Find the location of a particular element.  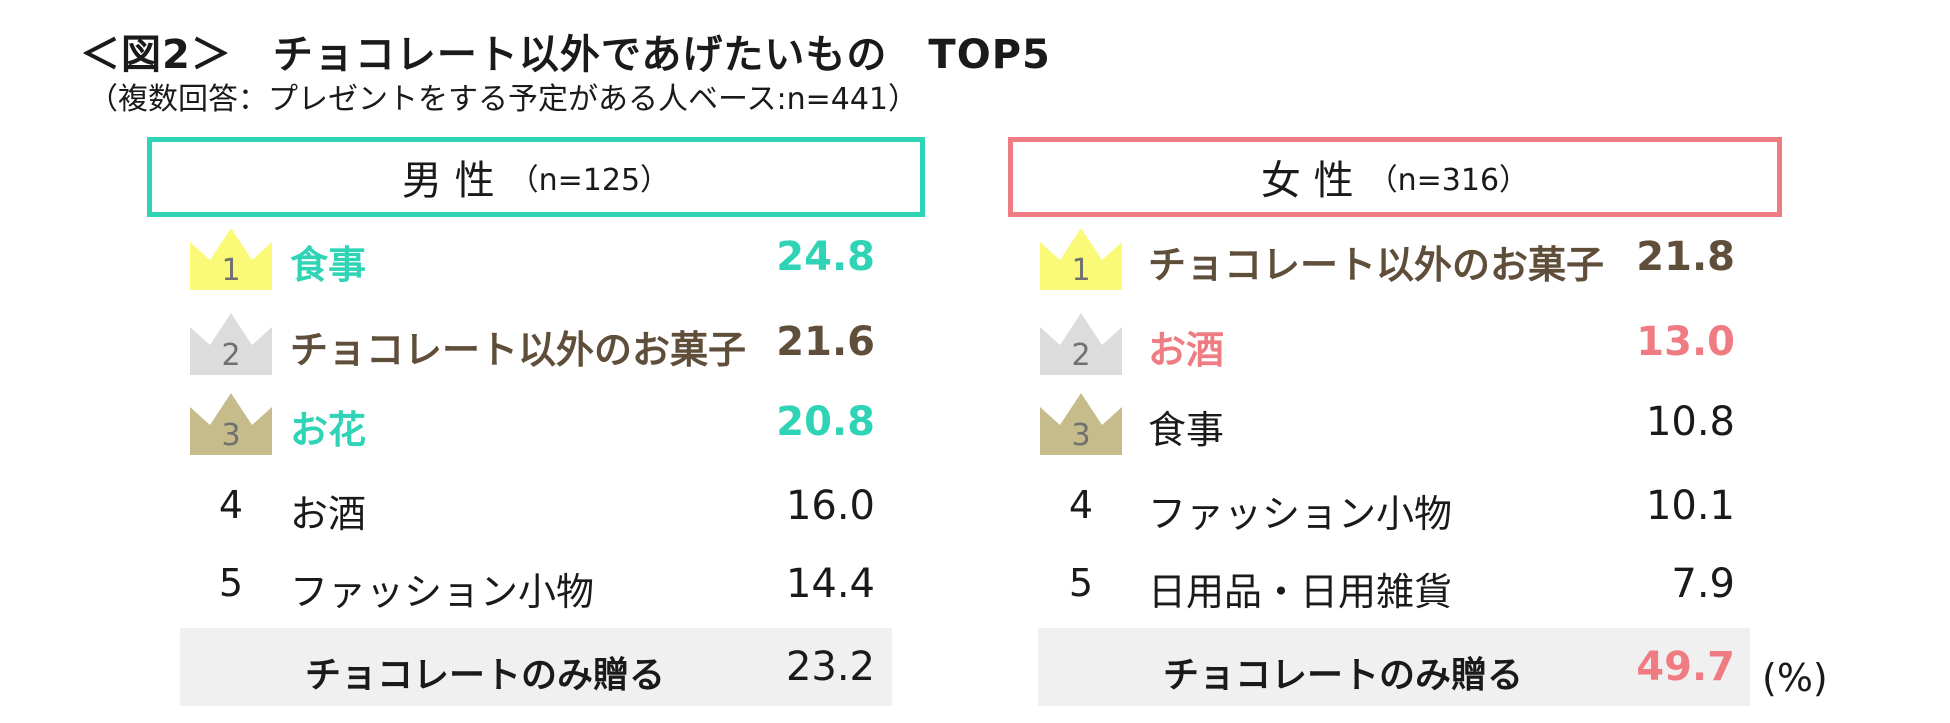

chart-title: ＜図2＞ チョコレート以外であげたいもの TOP5 is located at coordinates (565, 55).